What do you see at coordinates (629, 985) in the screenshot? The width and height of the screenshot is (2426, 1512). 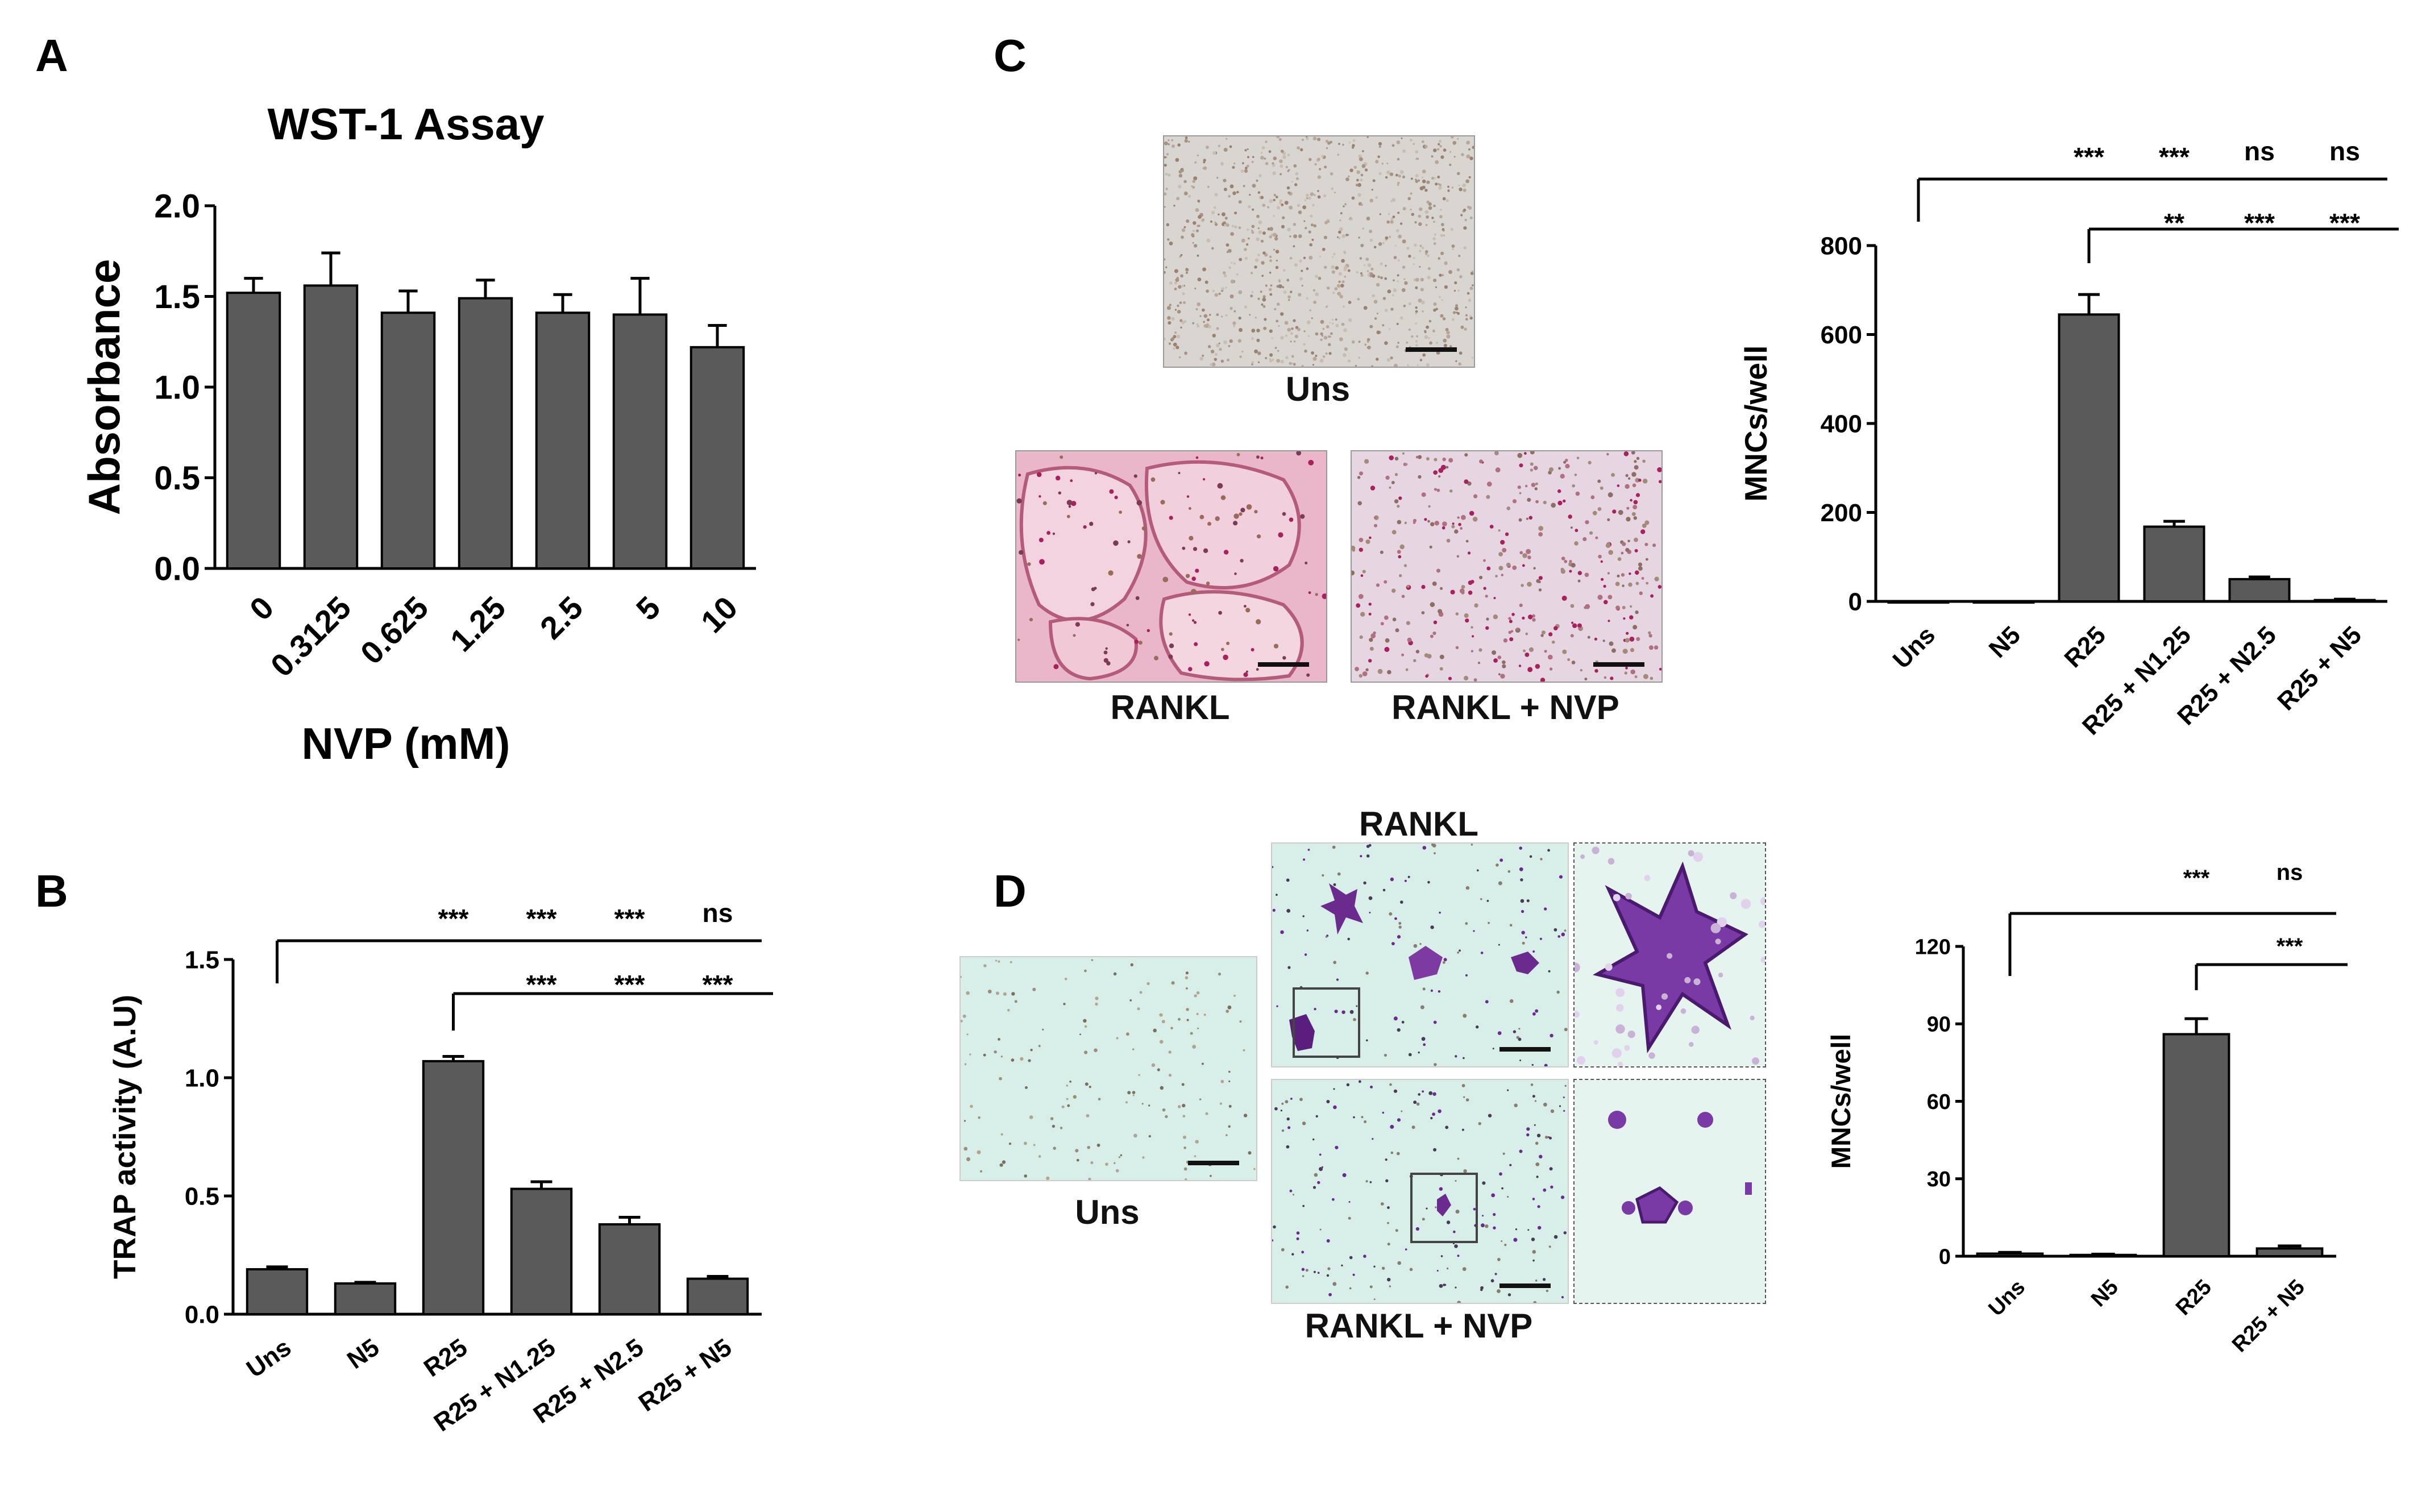 I see `significance-label: ***` at bounding box center [629, 985].